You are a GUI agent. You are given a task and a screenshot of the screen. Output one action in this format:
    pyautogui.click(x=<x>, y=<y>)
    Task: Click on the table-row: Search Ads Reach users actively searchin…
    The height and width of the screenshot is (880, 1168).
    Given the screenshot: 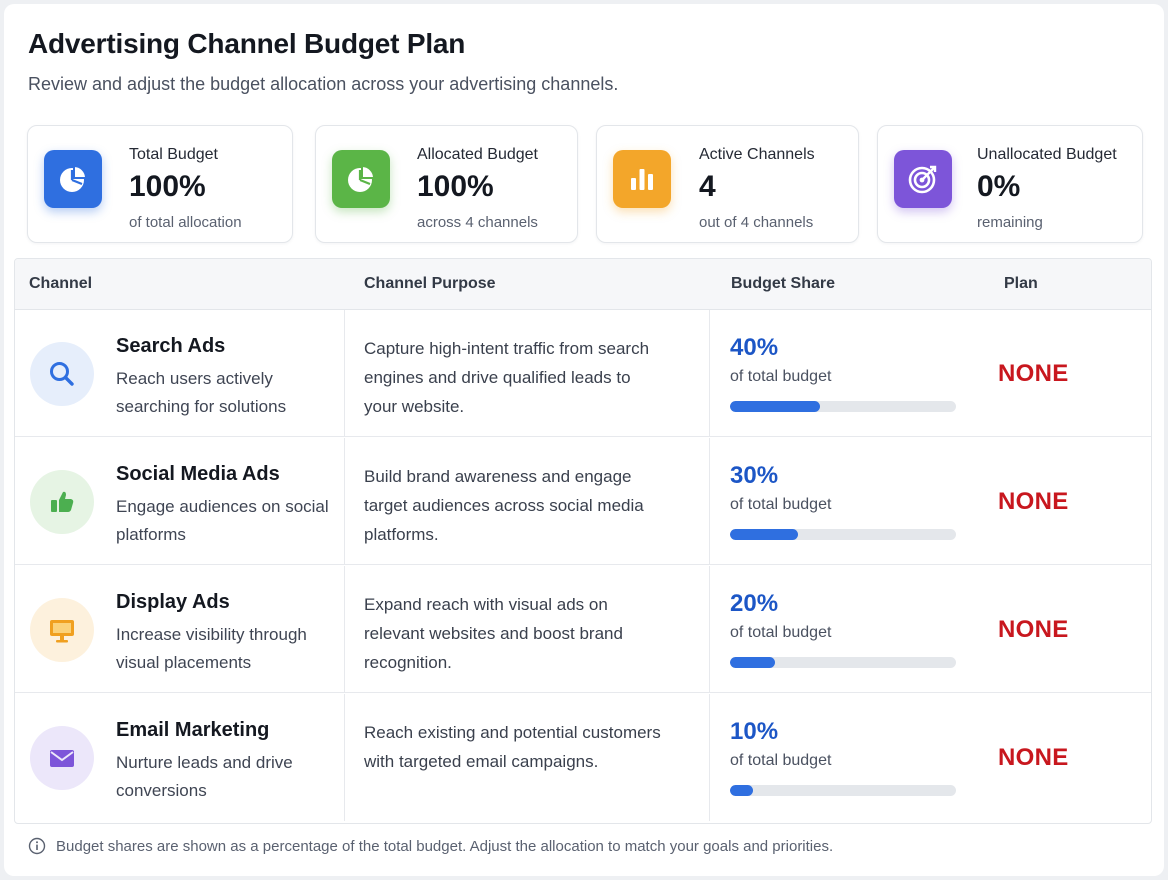 What is the action you would take?
    pyautogui.click(x=583, y=373)
    